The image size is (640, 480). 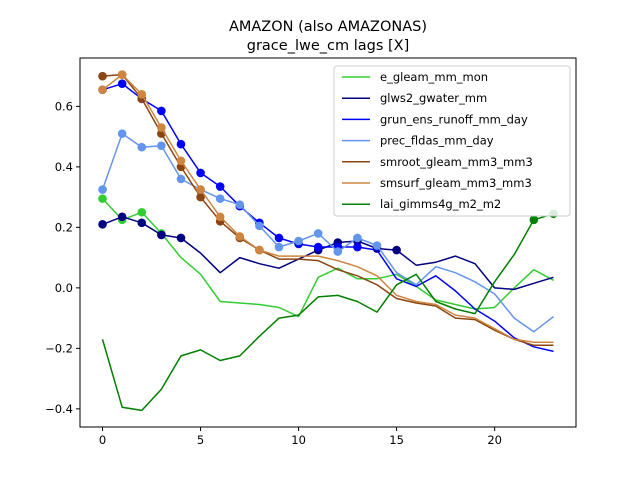 I want to click on y-tick-label: −0.2, so click(x=59, y=348).